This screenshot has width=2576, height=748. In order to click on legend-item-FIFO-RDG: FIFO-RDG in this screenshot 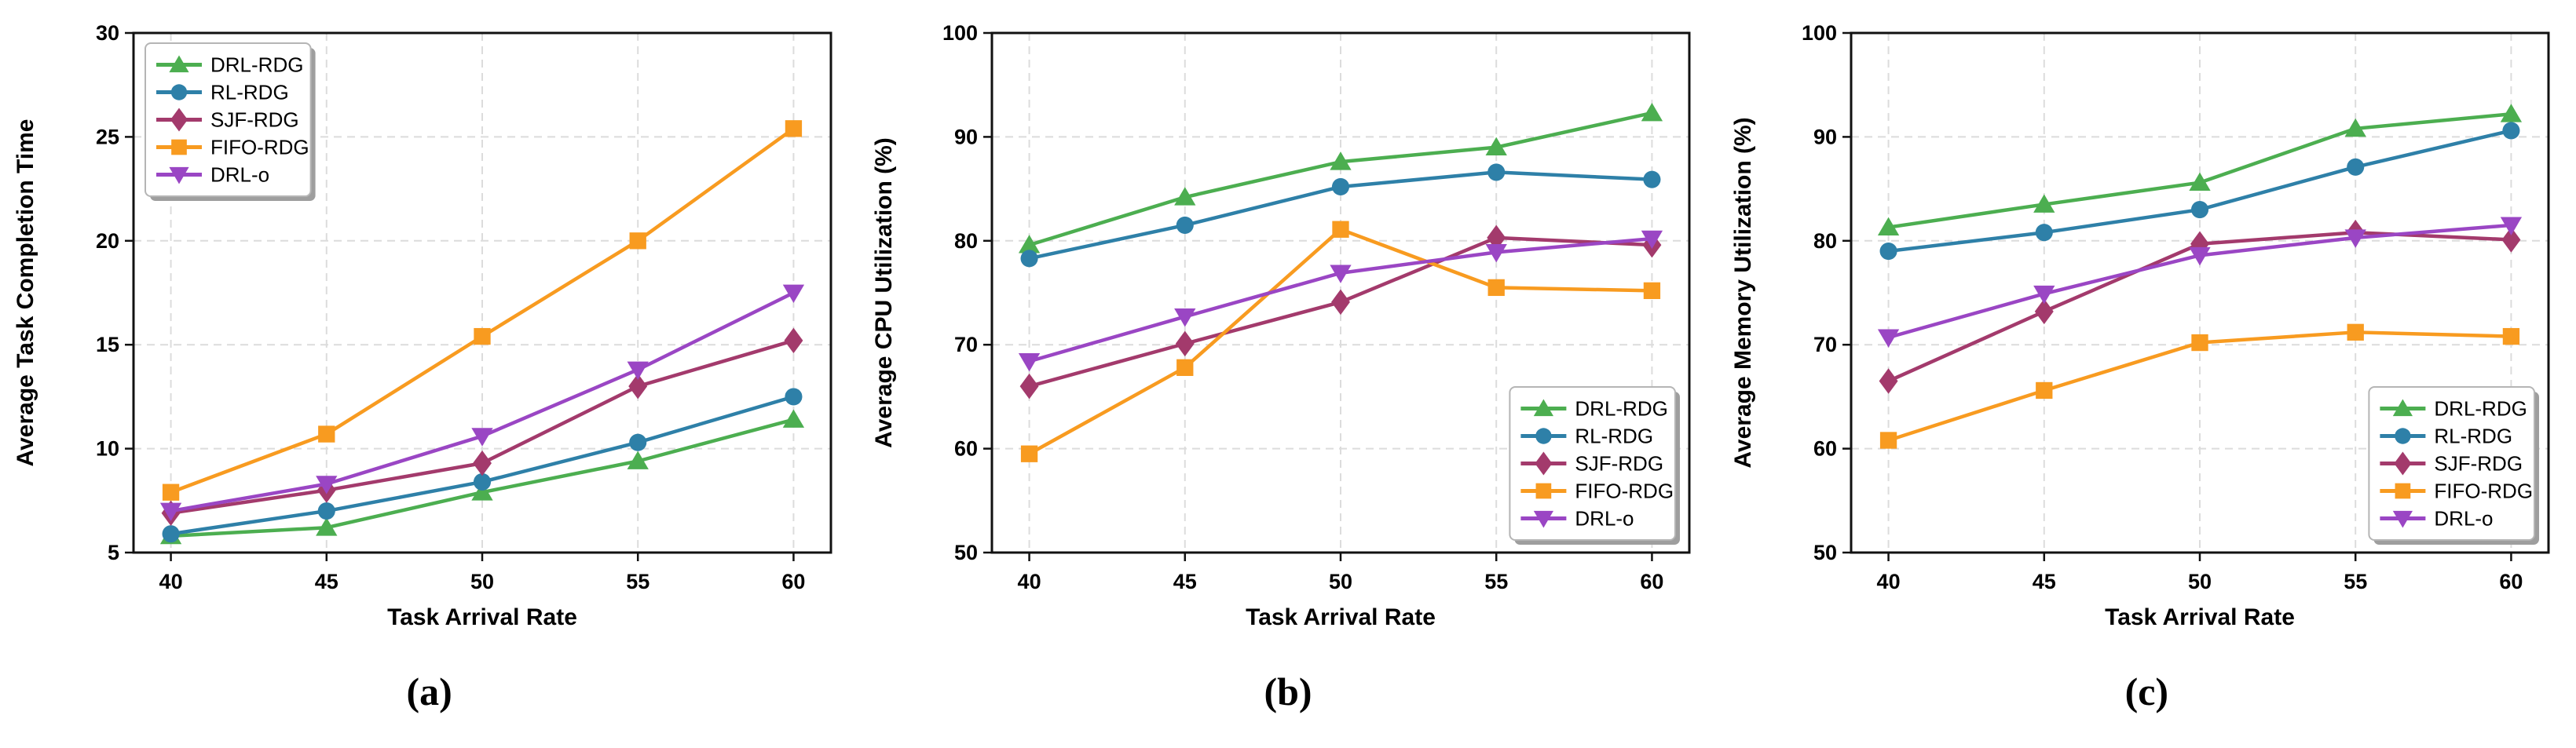, I will do `click(1597, 492)`.